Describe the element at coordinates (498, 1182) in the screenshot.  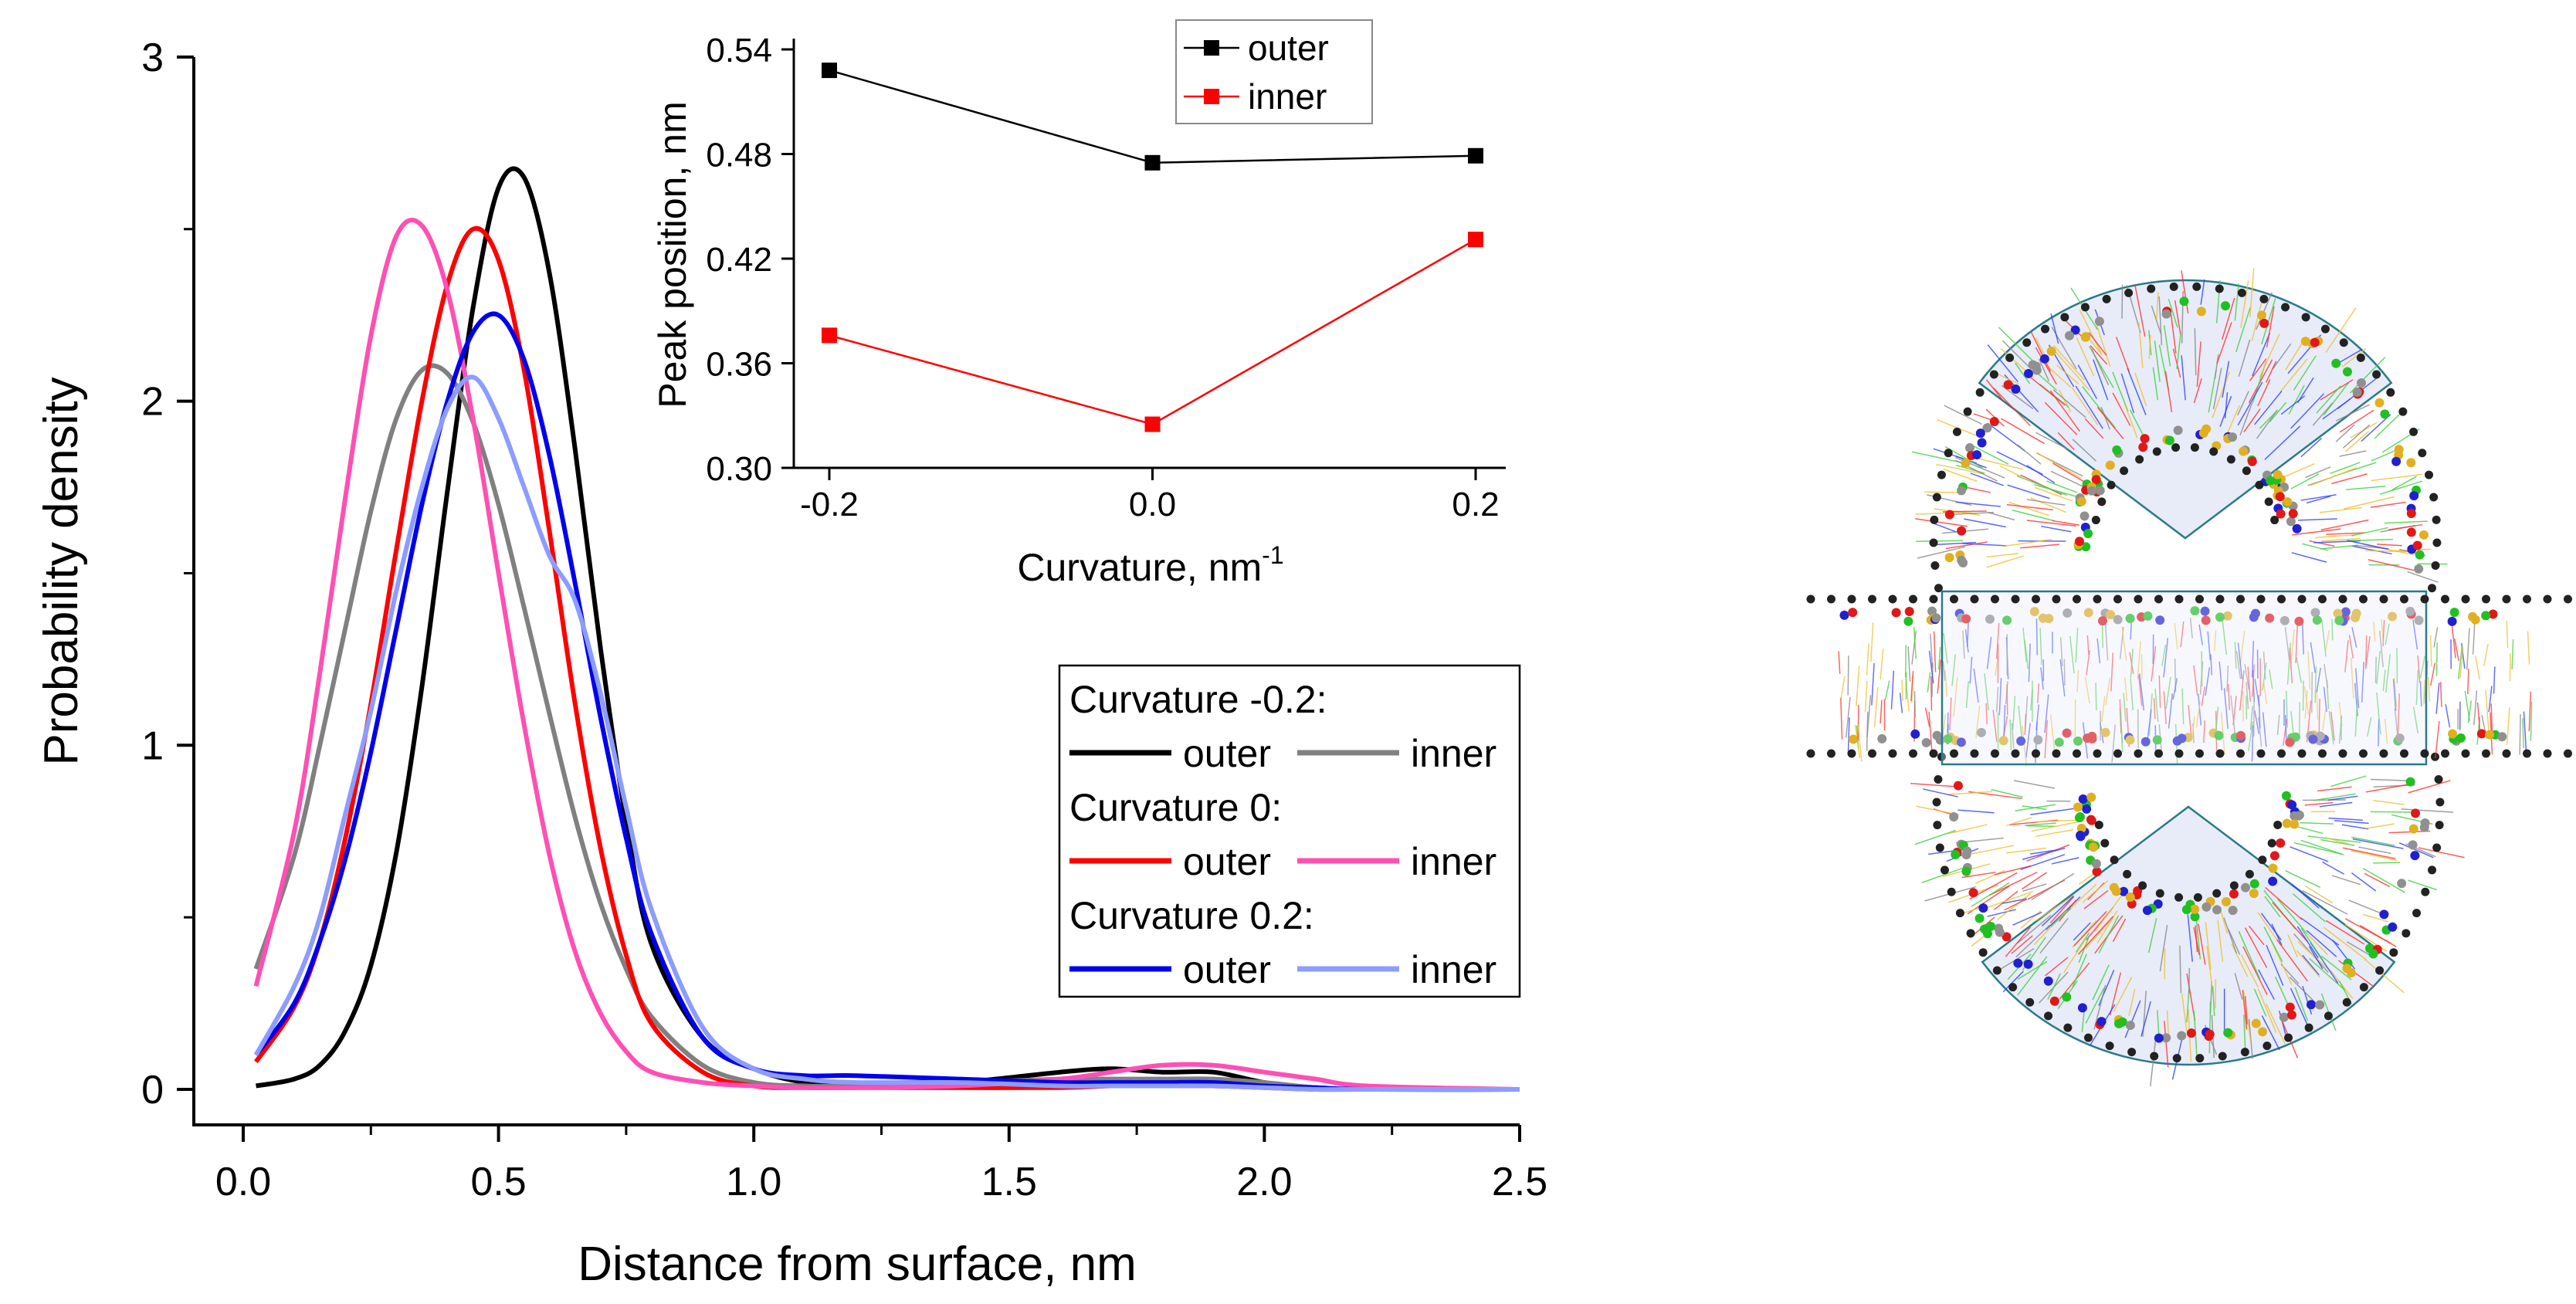
I see `main-x-tick-label: 0.5` at that location.